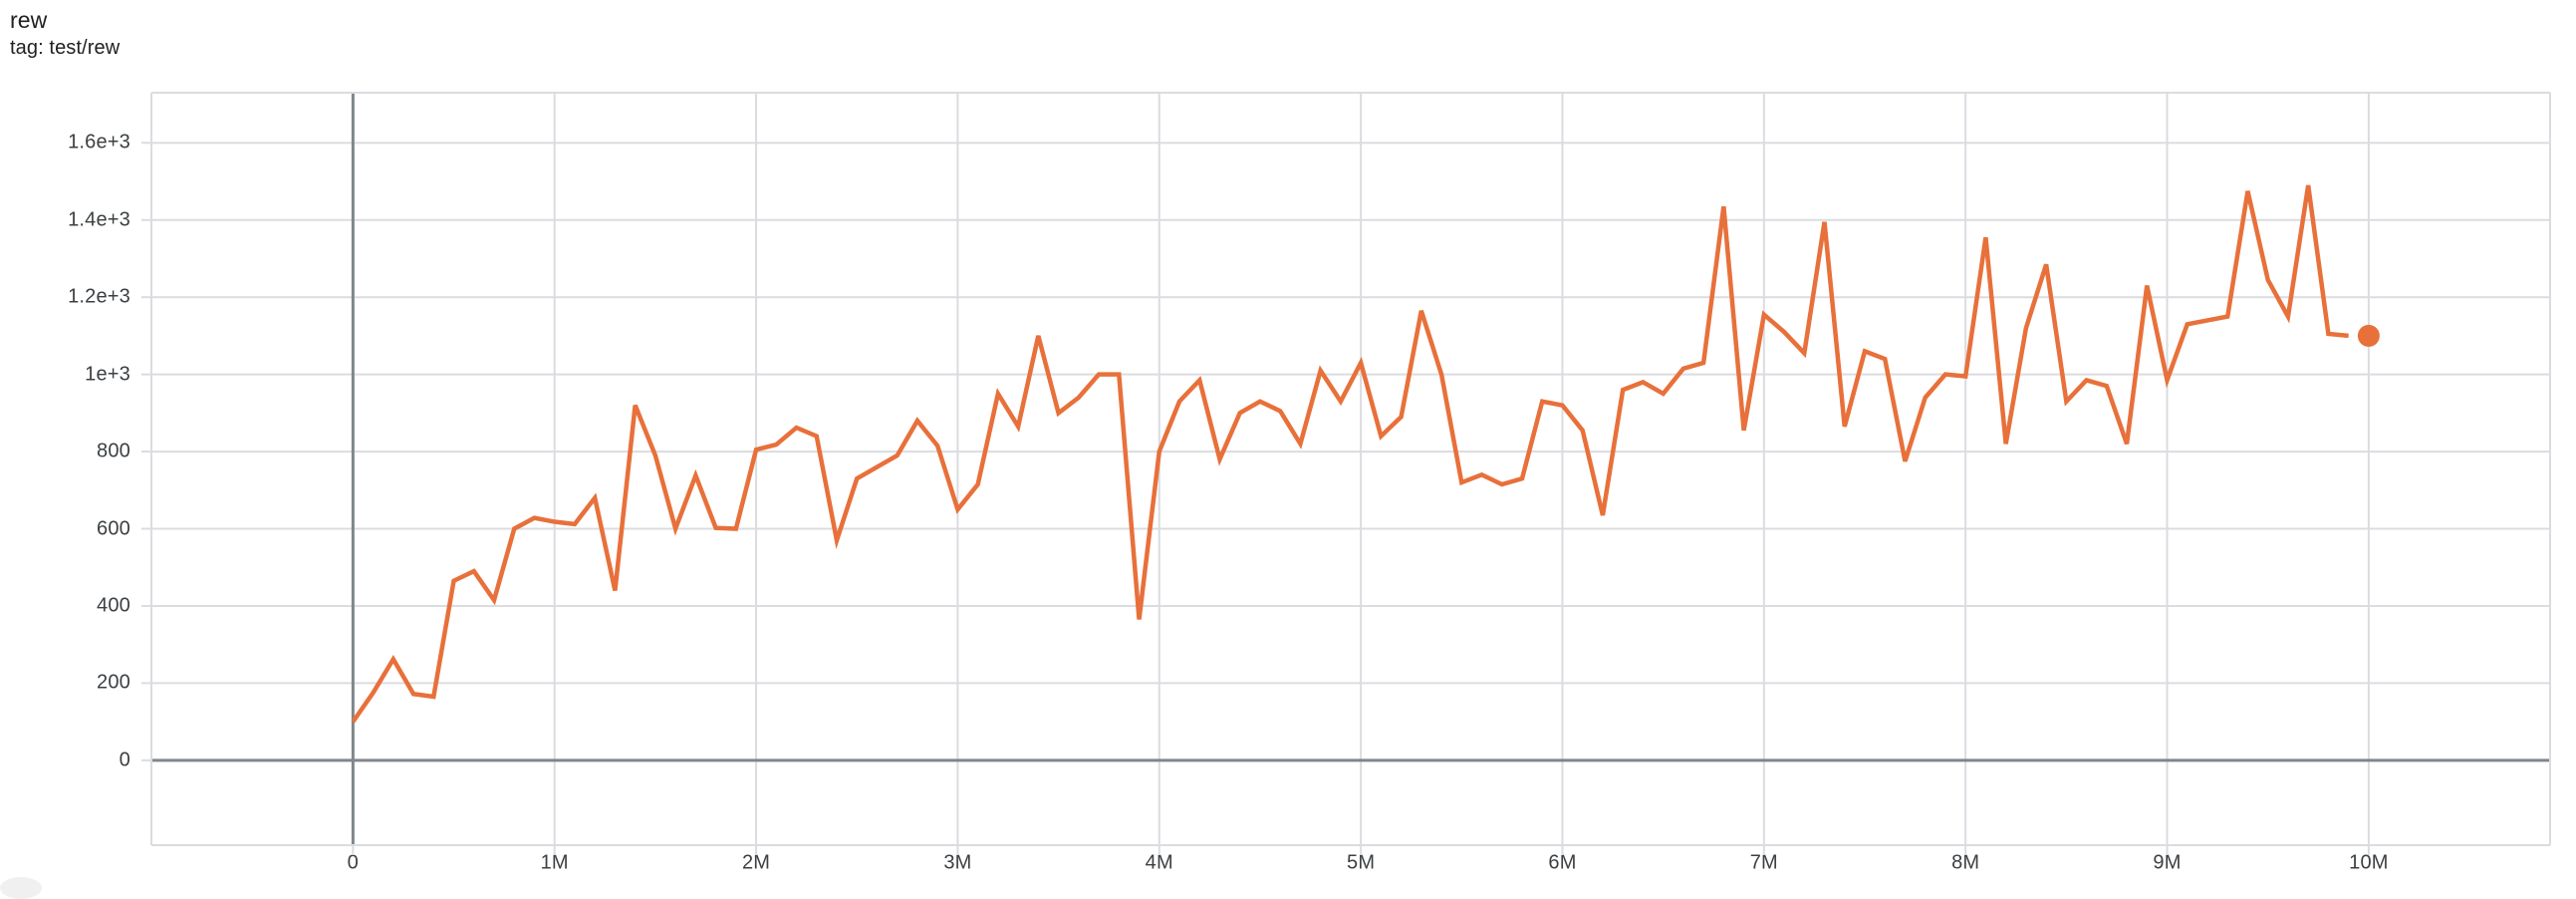 Image resolution: width=2576 pixels, height=899 pixels. What do you see at coordinates (1562, 863) in the screenshot?
I see `x-tick-label: 6M` at bounding box center [1562, 863].